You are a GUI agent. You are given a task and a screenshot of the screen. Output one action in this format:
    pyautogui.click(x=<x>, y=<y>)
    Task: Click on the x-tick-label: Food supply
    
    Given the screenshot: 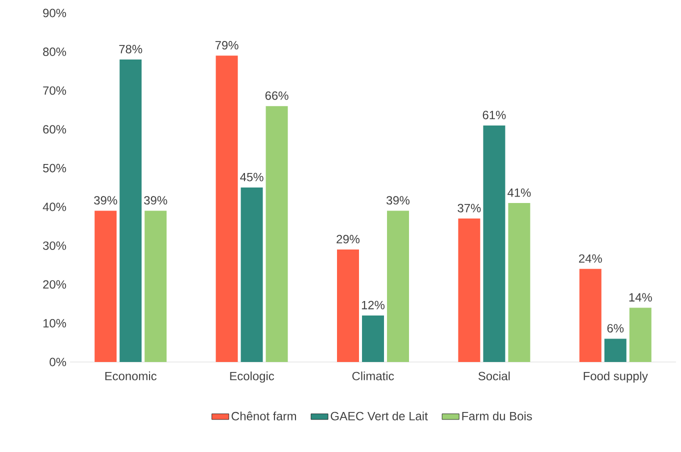 What is the action you would take?
    pyautogui.click(x=616, y=377)
    